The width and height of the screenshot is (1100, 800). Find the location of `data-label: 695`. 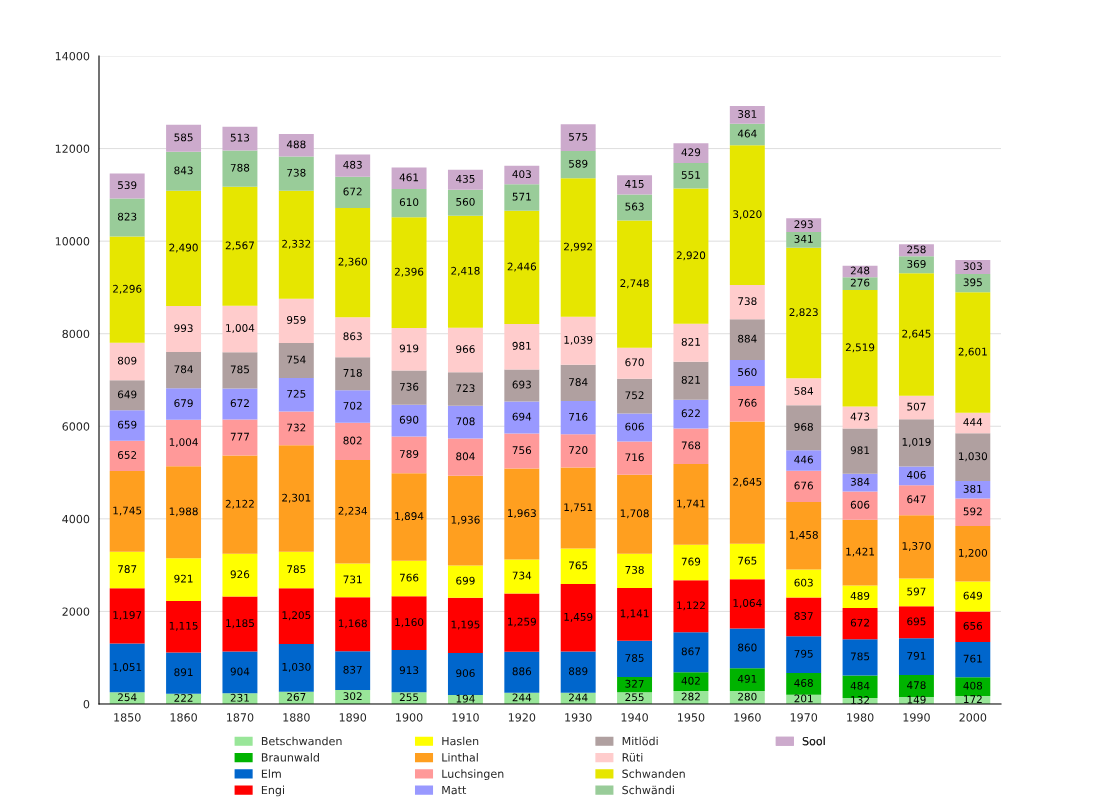

data-label: 695 is located at coordinates (916, 621).